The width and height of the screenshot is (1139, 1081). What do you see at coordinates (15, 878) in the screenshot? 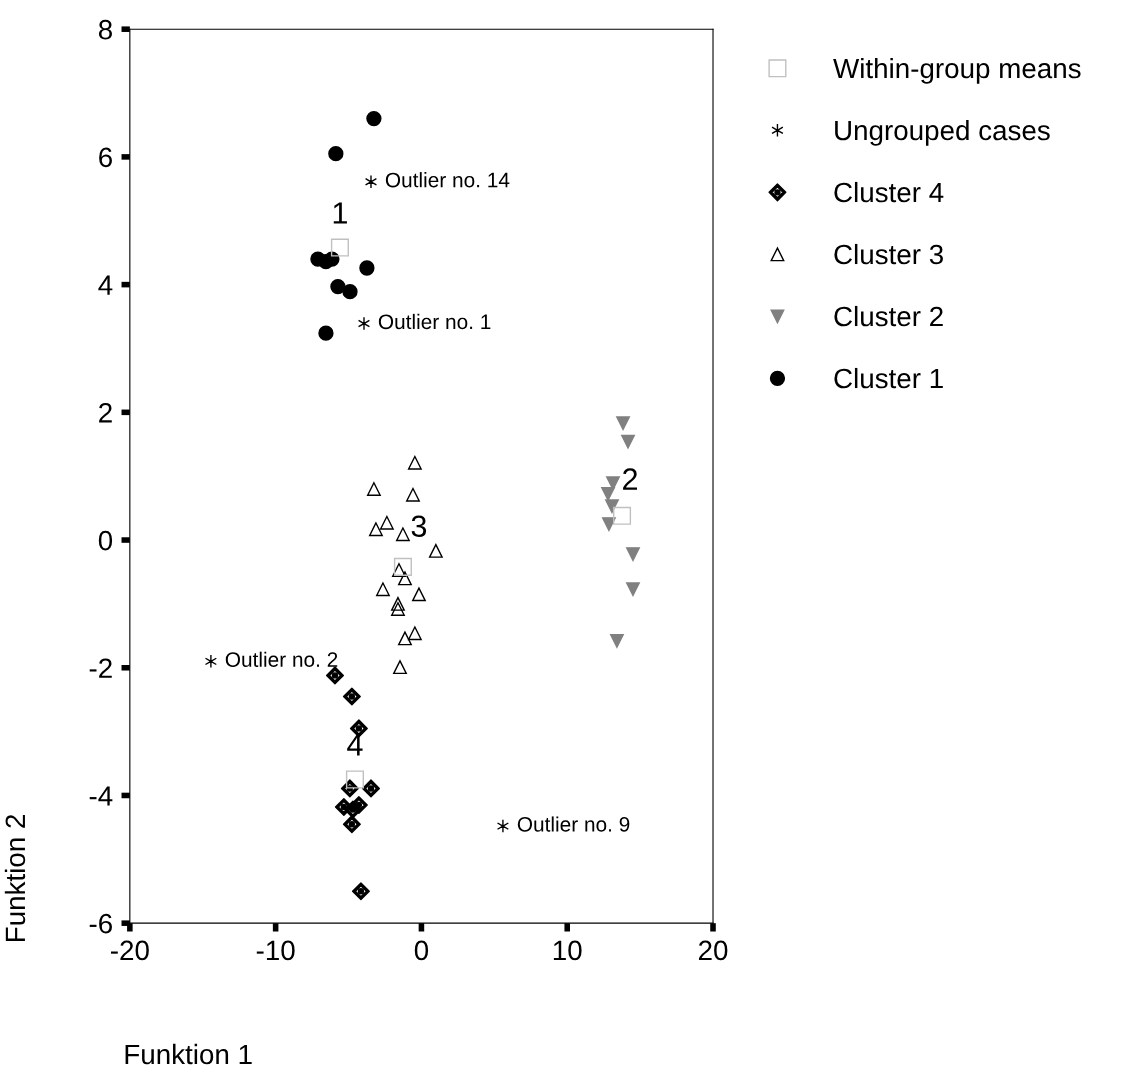
I see `y-axis-title: Funktion 2` at bounding box center [15, 878].